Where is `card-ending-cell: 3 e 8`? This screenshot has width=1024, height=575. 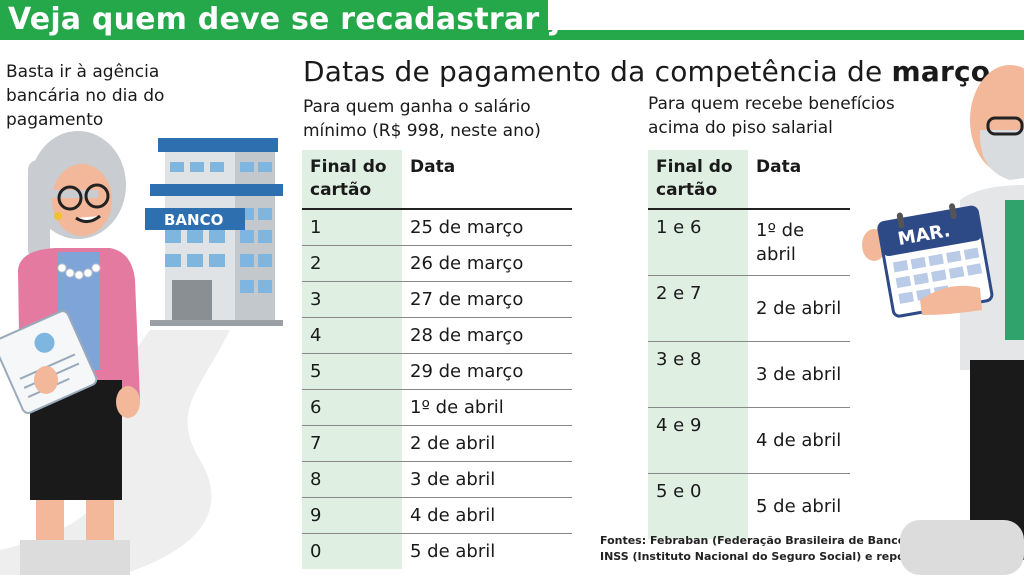
card-ending-cell: 3 e 8 is located at coordinates (698, 374).